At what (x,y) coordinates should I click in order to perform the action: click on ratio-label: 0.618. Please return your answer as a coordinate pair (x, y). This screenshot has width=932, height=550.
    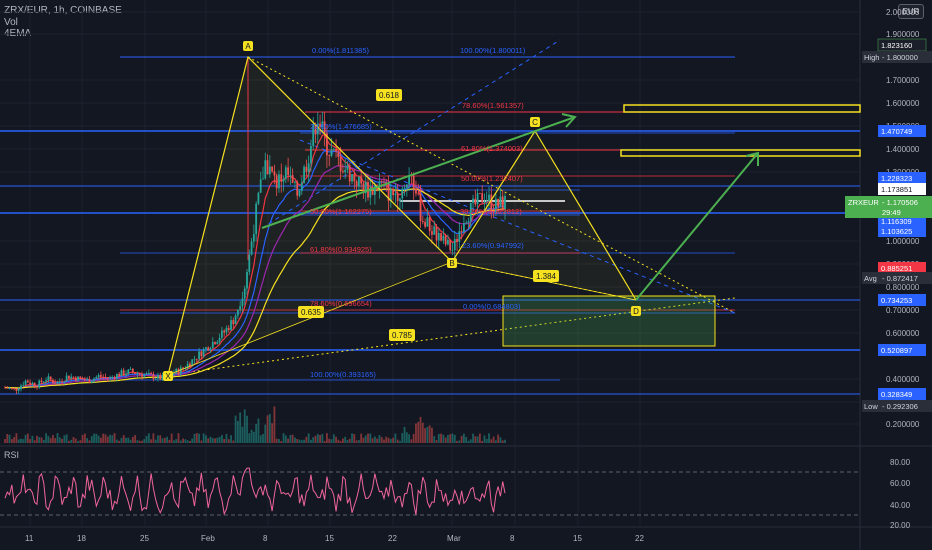
    Looking at the image, I should click on (389, 95).